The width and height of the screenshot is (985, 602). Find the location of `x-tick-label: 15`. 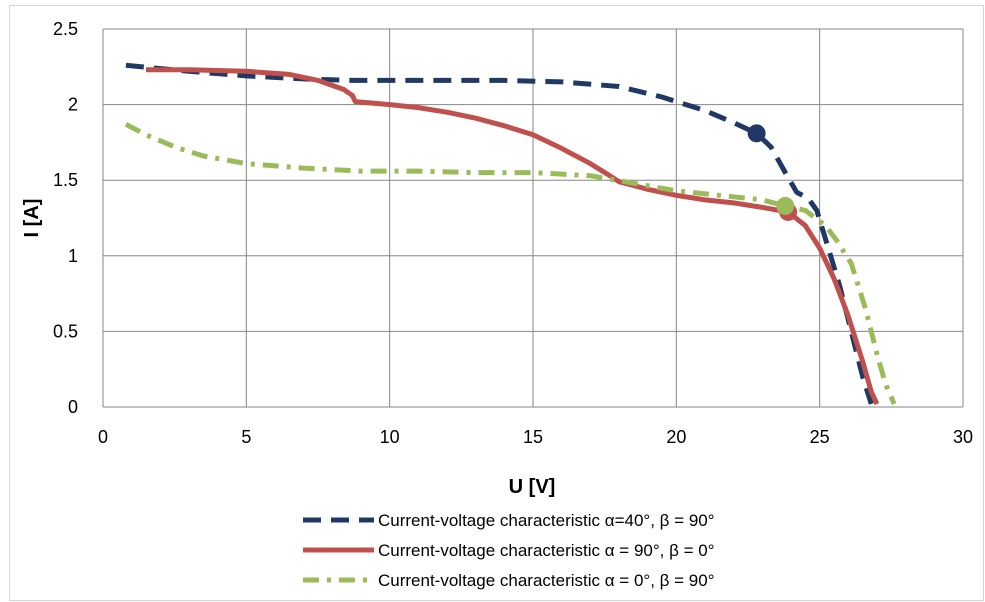

x-tick-label: 15 is located at coordinates (533, 437).